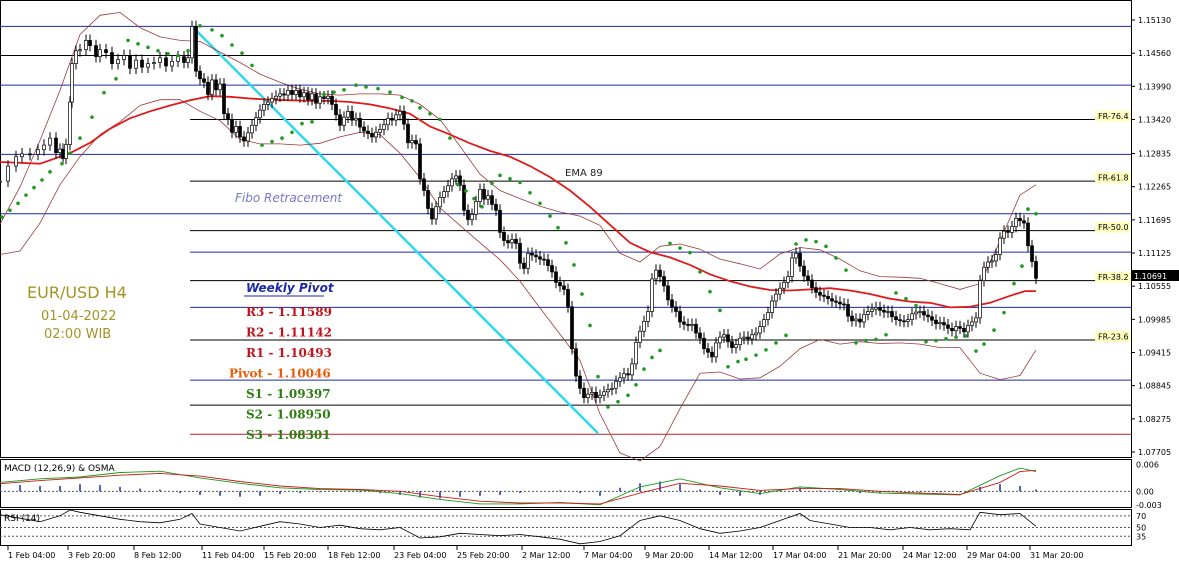 The image size is (1179, 565). Describe the element at coordinates (799, 555) in the screenshot. I see `x-tick-label: 17 Mar 04:00` at that location.